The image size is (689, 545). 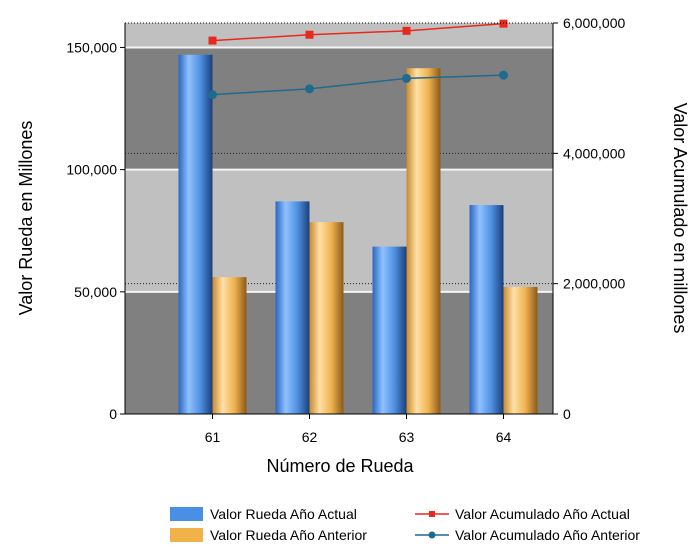 I want to click on y-axis-title: Valor Rueda en Millones, so click(x=26, y=218).